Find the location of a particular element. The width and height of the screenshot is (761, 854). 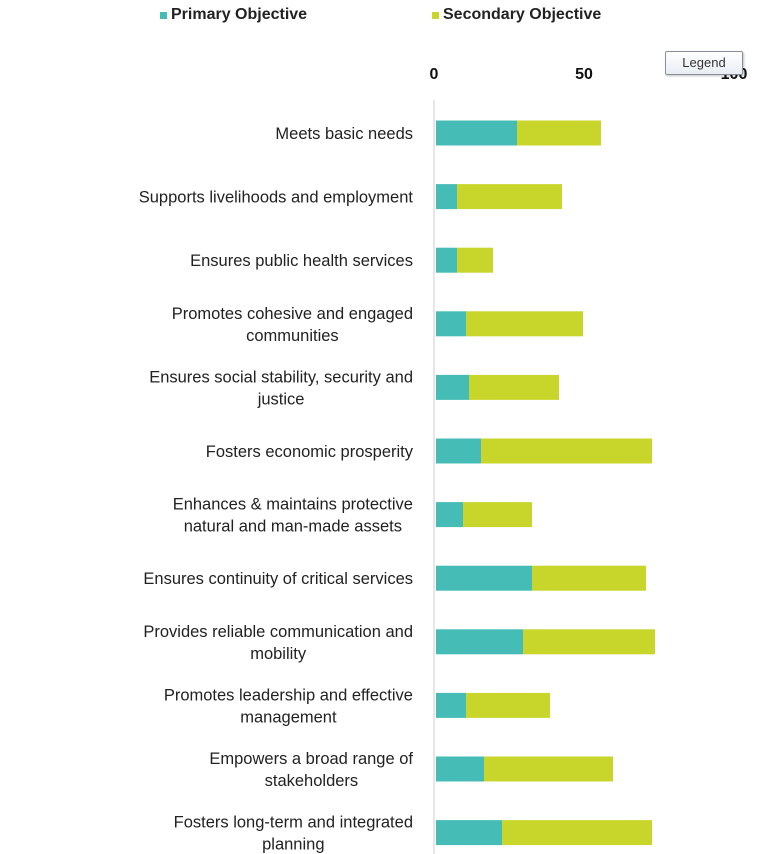

category-label: Promotes cohesive and engaged is located at coordinates (292, 314).